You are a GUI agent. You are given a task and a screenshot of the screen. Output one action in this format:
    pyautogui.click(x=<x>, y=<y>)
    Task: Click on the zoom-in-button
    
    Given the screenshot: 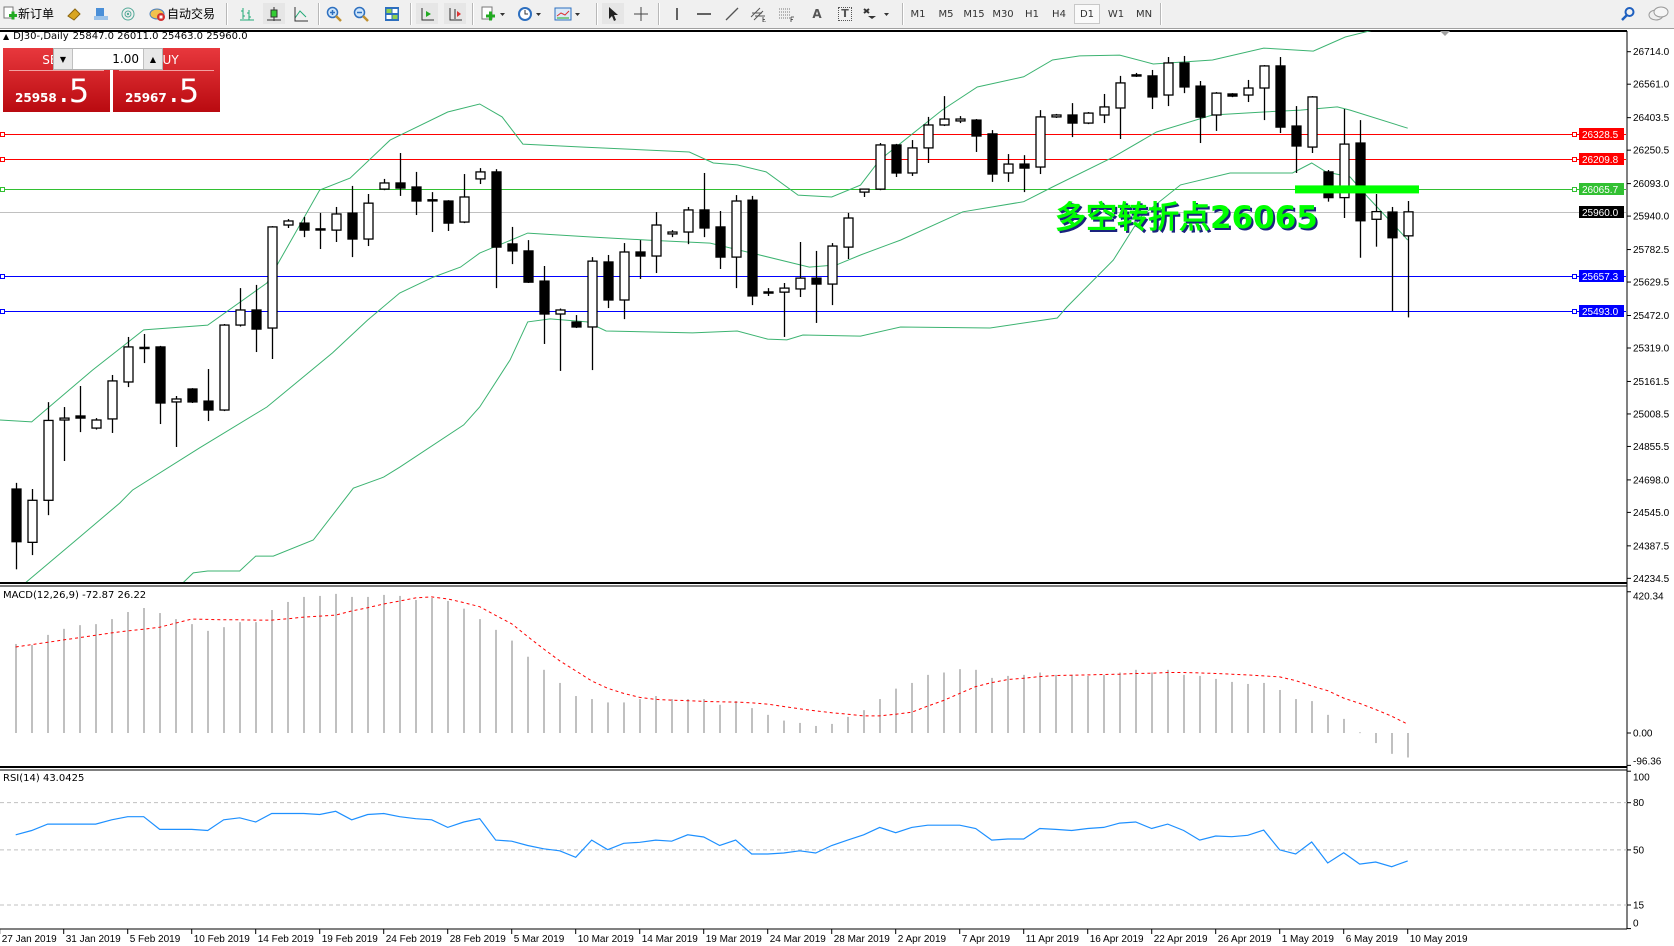 What is the action you would take?
    pyautogui.click(x=334, y=13)
    